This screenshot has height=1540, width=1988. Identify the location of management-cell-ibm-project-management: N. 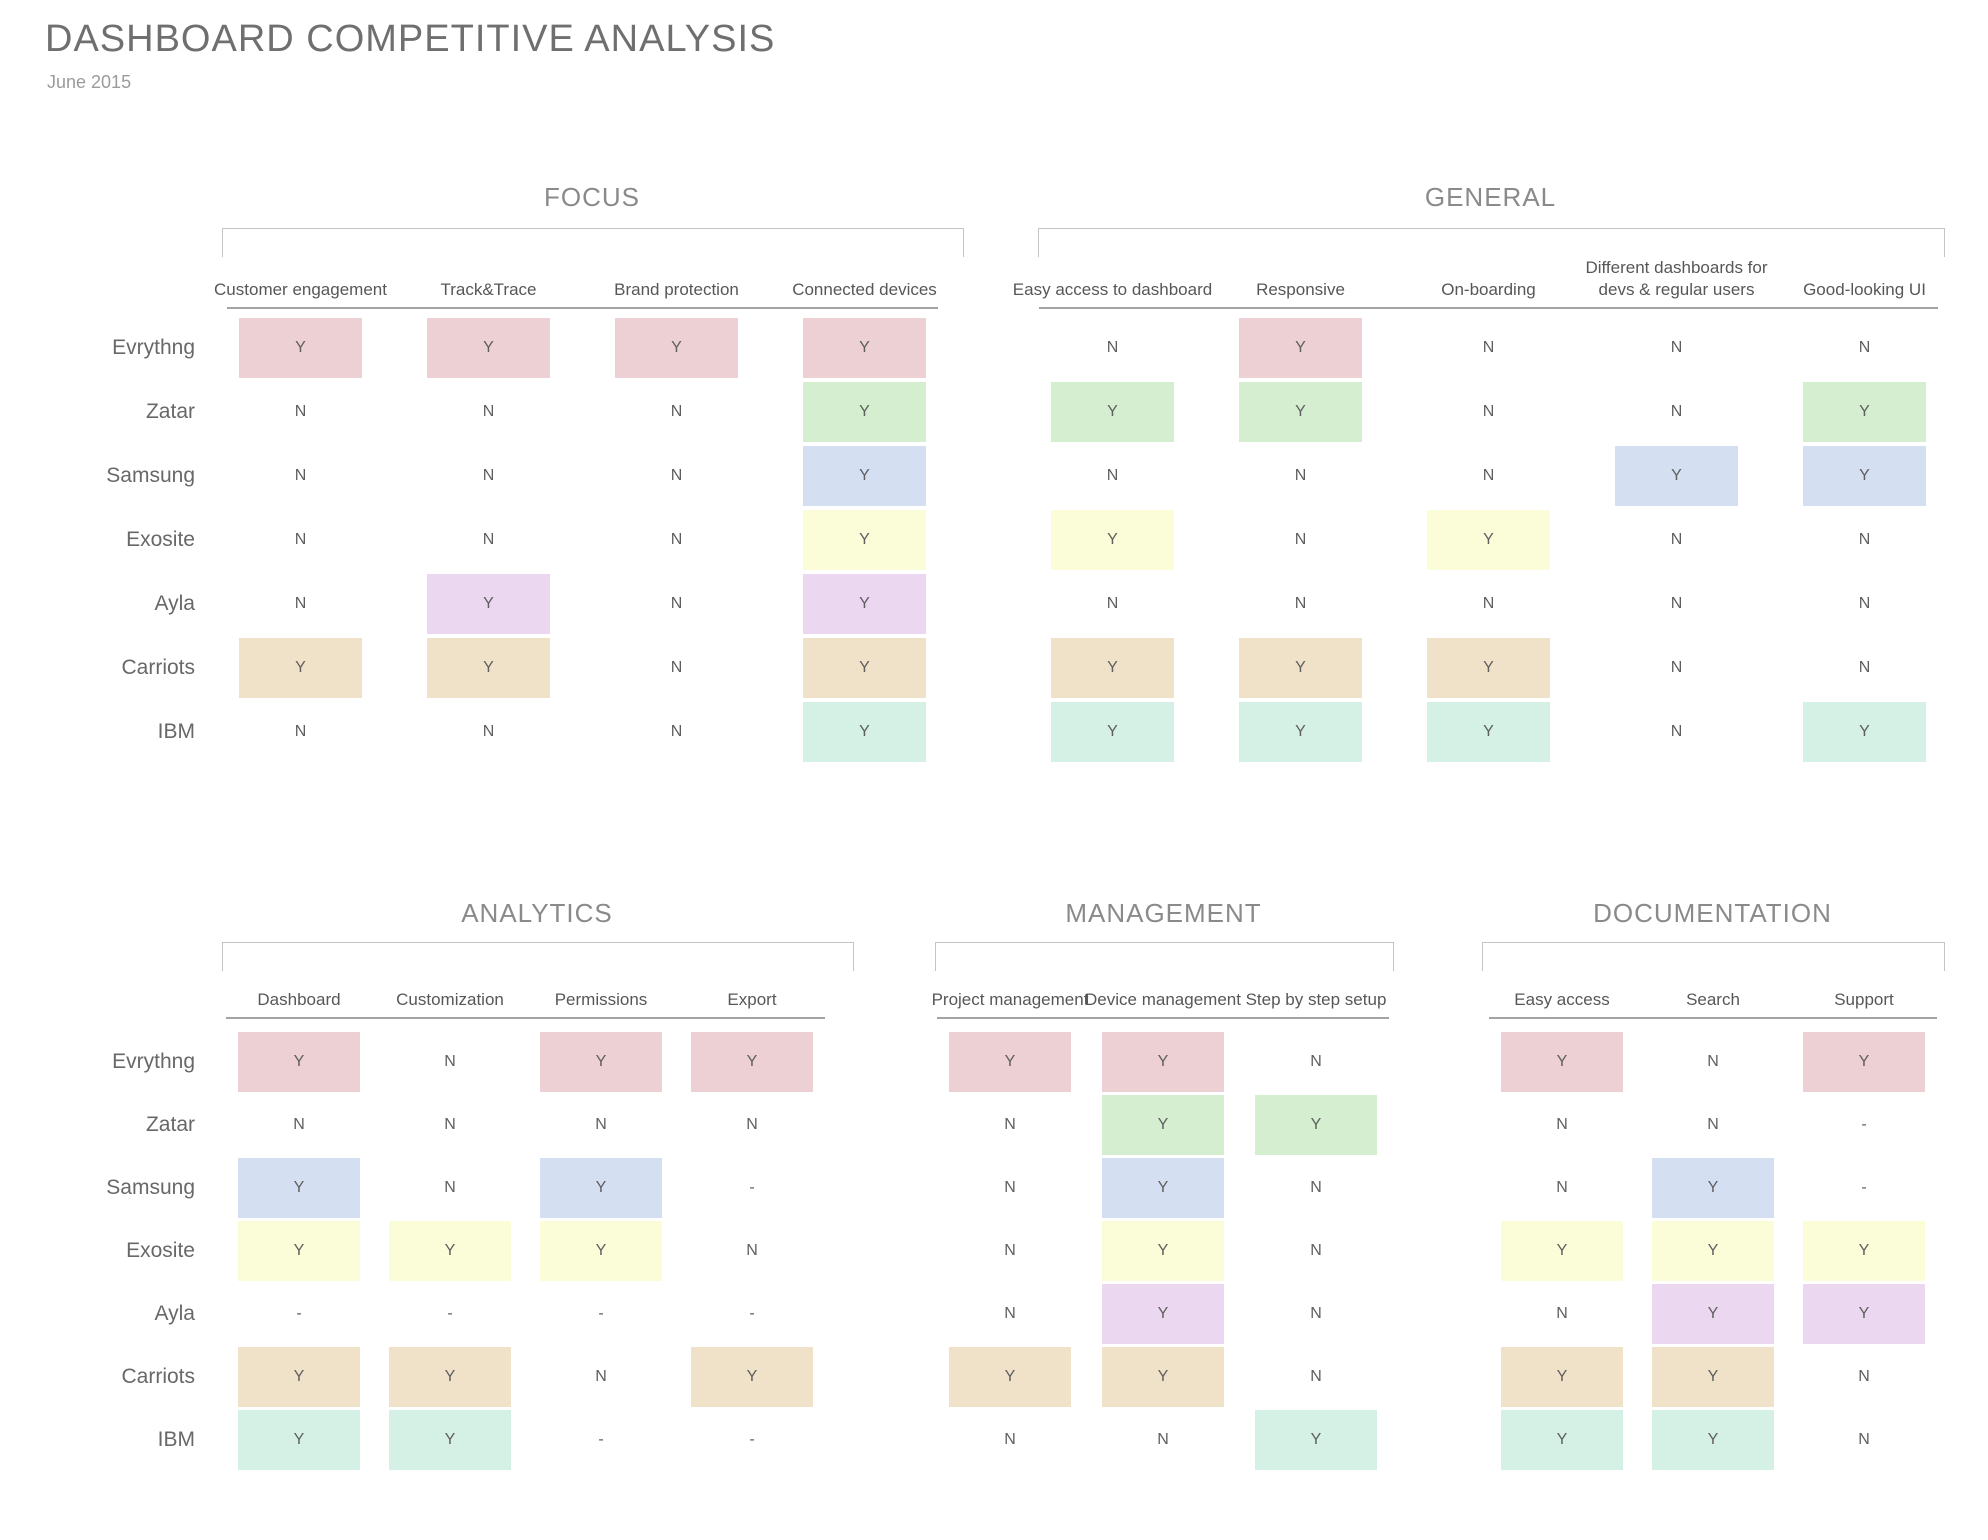
(1010, 1439).